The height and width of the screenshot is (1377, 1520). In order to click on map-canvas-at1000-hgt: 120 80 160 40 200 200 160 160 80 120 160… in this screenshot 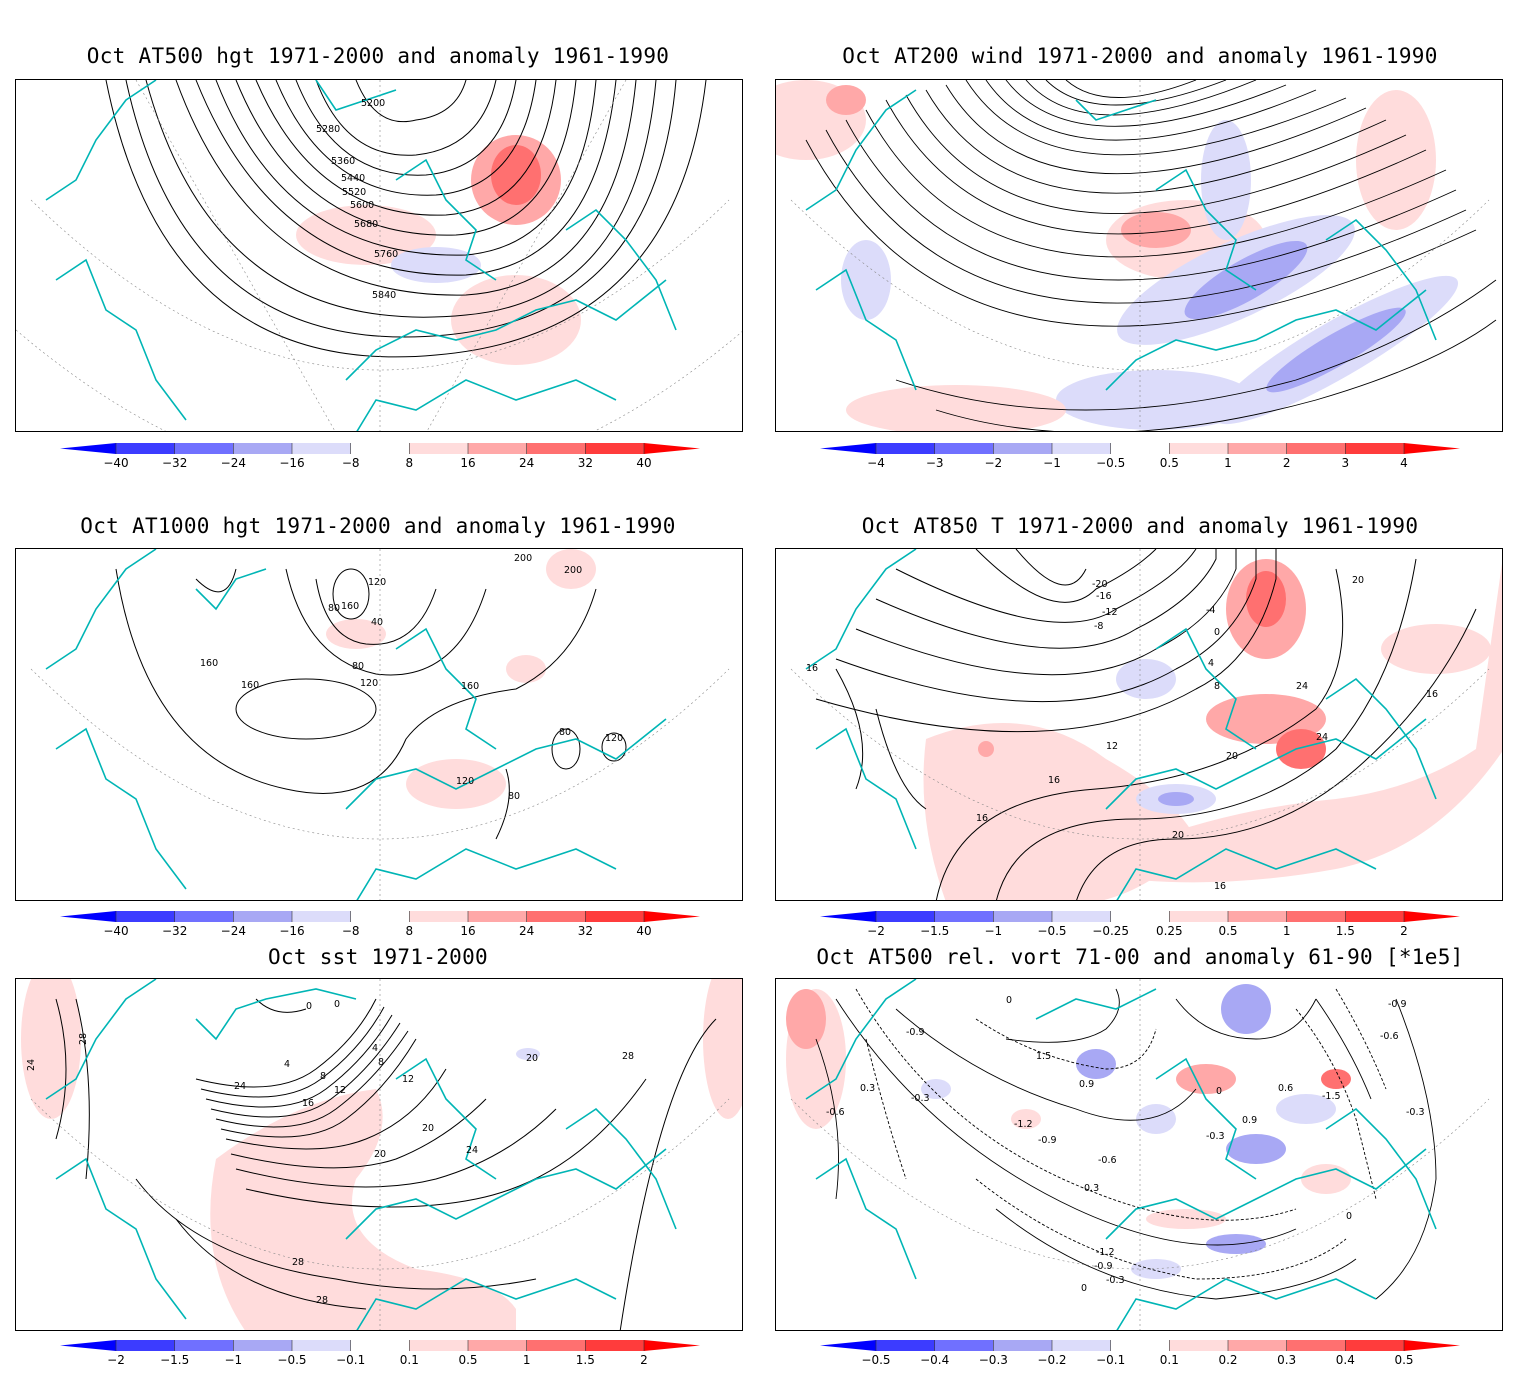, I will do `click(380, 724)`.